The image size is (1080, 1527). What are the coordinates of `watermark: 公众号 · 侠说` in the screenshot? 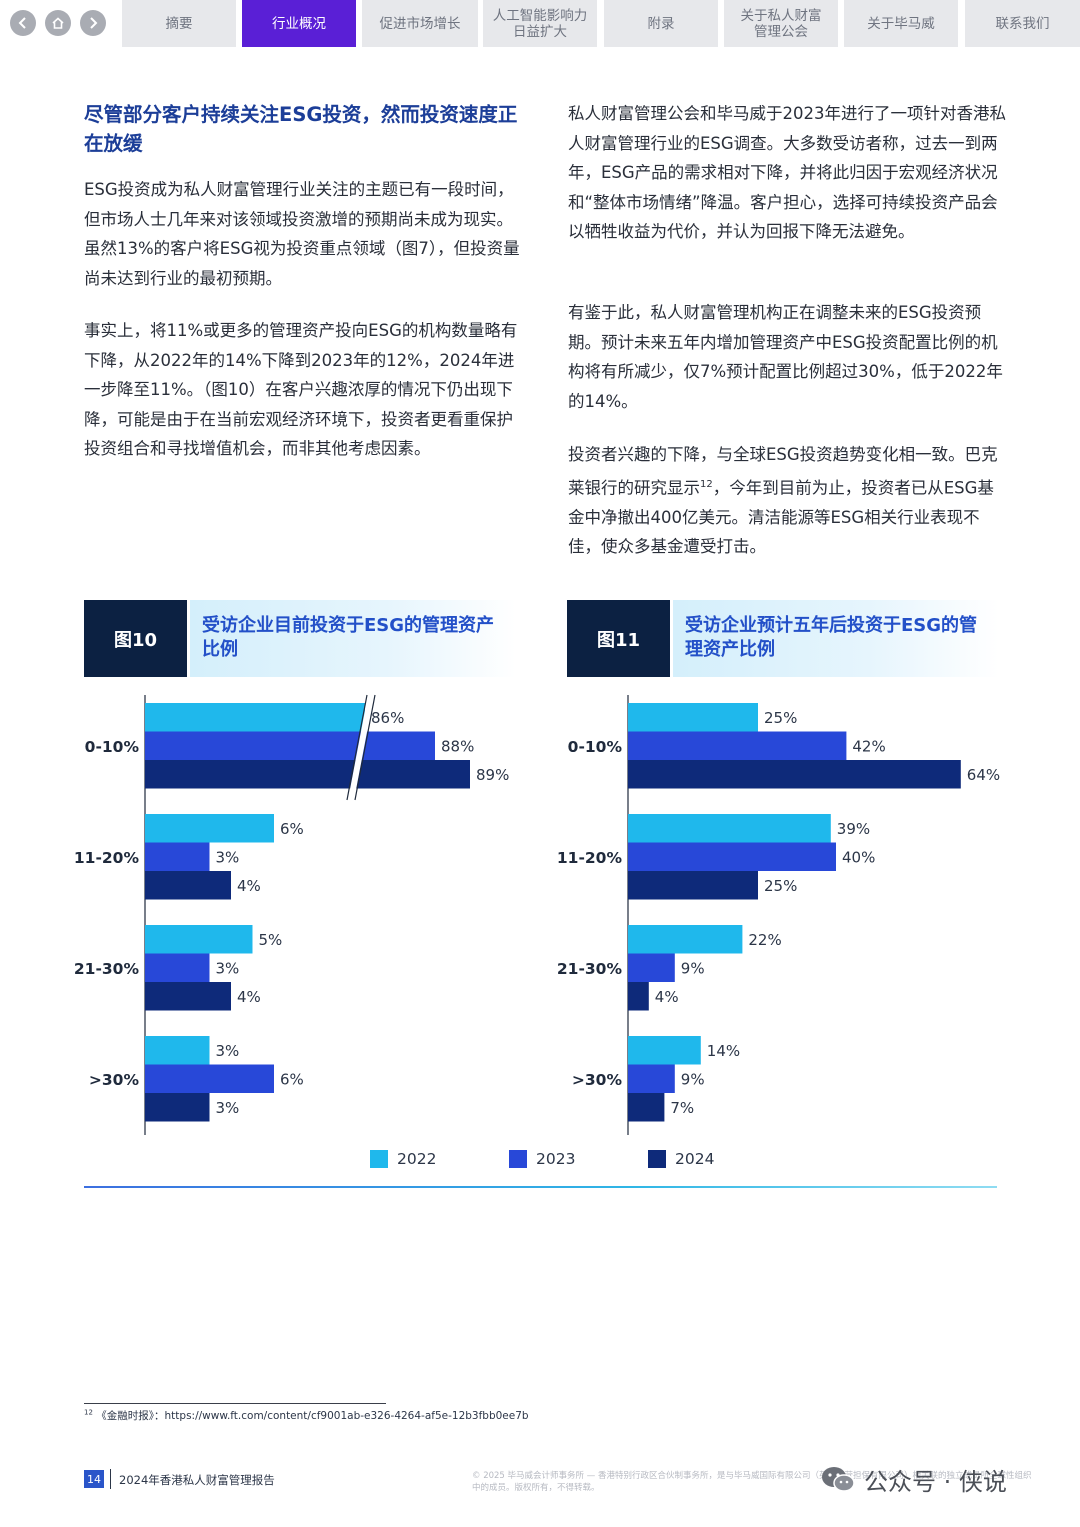 It's located at (913, 1479).